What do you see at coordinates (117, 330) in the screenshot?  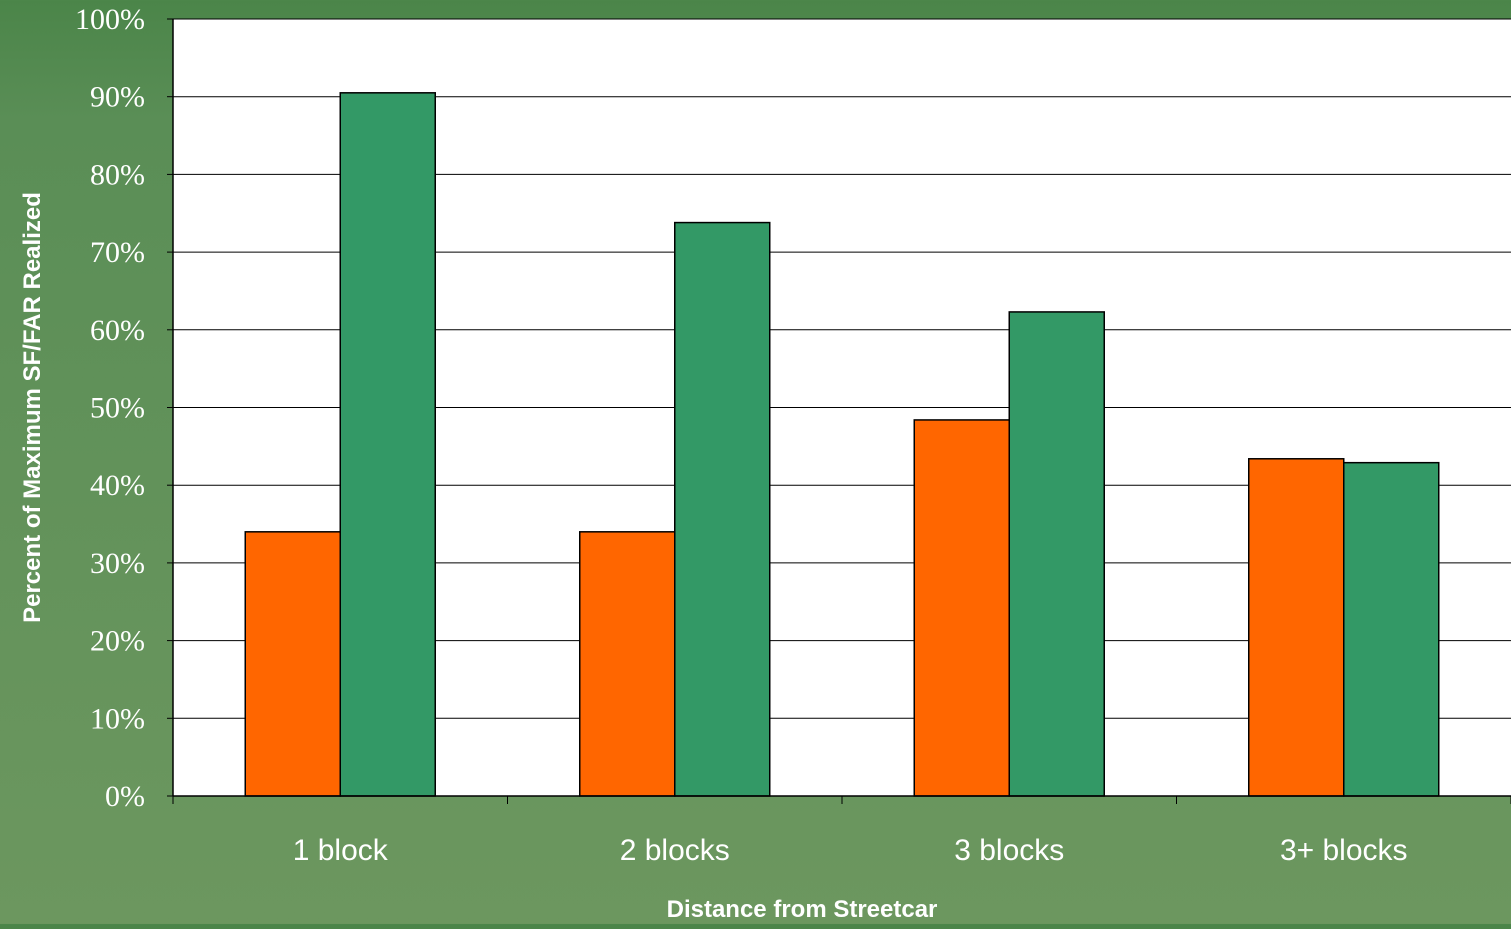 I see `y-tick-label: 60%` at bounding box center [117, 330].